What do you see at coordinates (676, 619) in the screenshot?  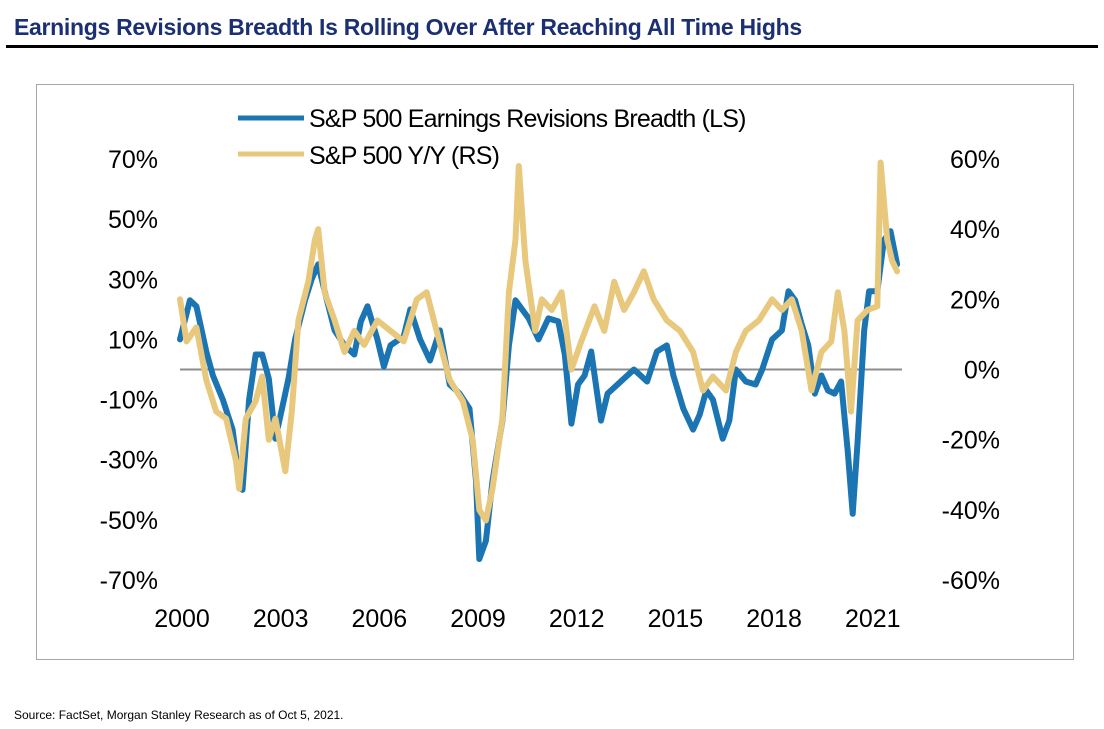 I see `x-axis-tick-label: 2015` at bounding box center [676, 619].